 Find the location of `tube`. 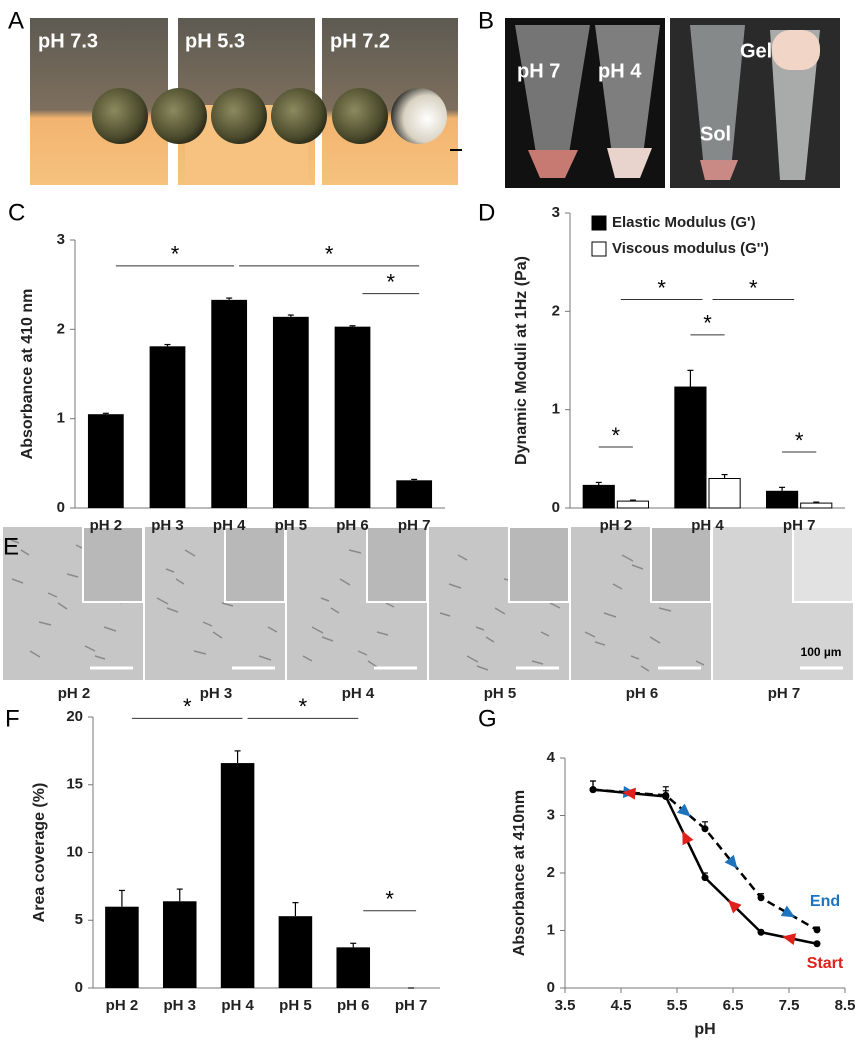

tube is located at coordinates (717, 102).